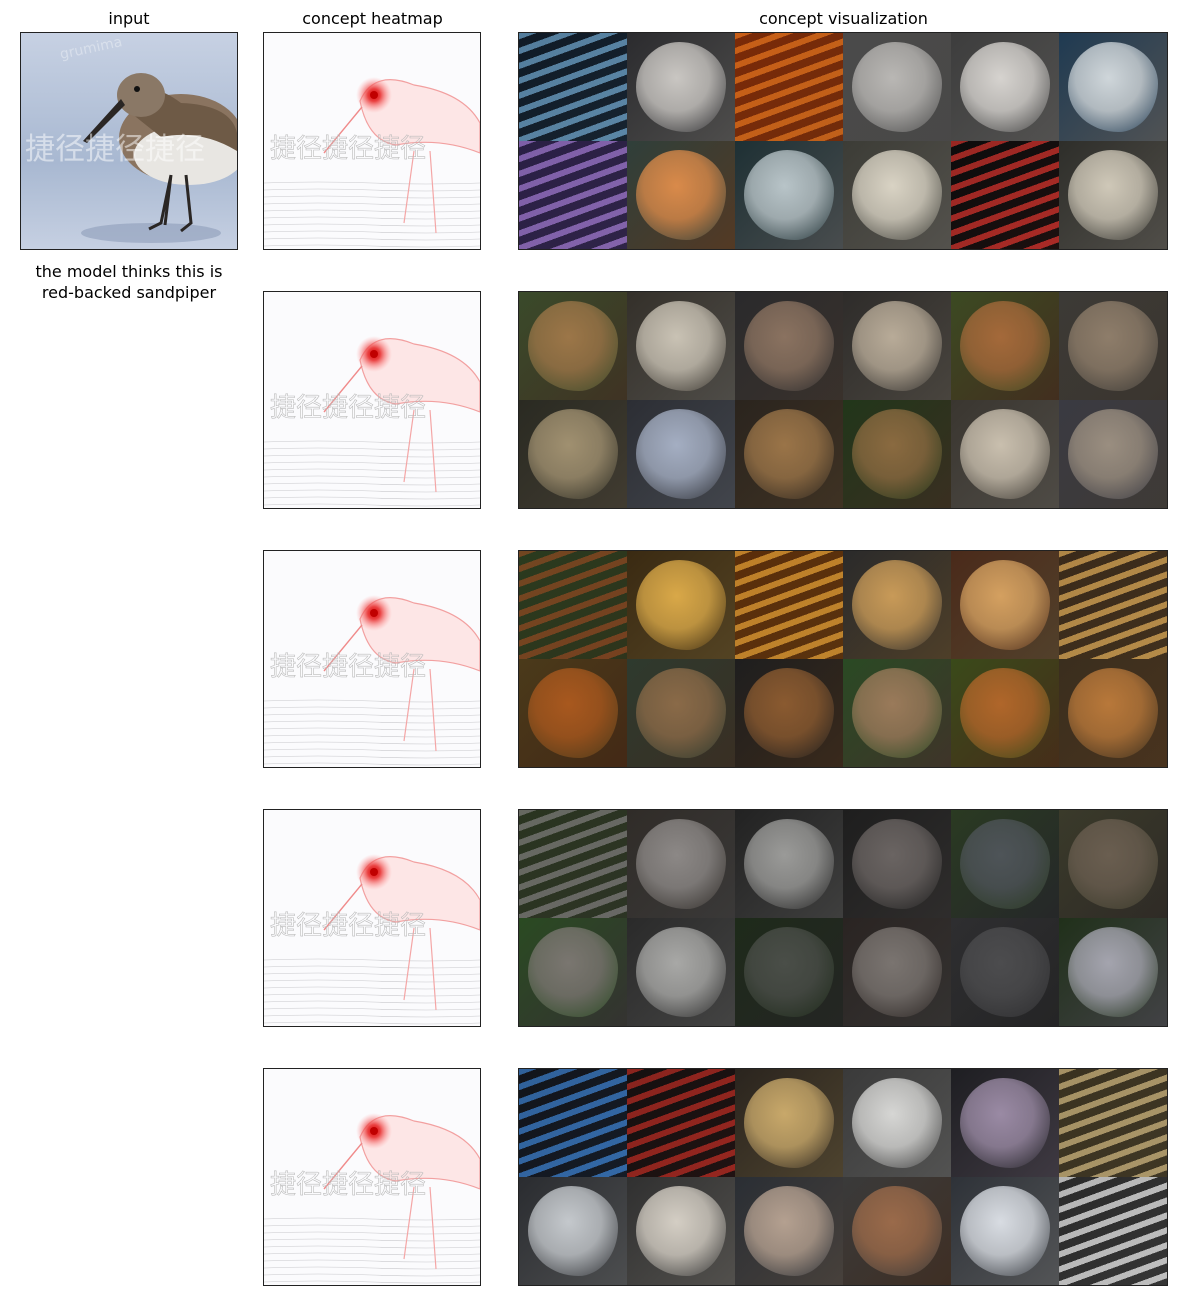 The height and width of the screenshot is (1300, 1200). I want to click on input-column-title: input, so click(129, 18).